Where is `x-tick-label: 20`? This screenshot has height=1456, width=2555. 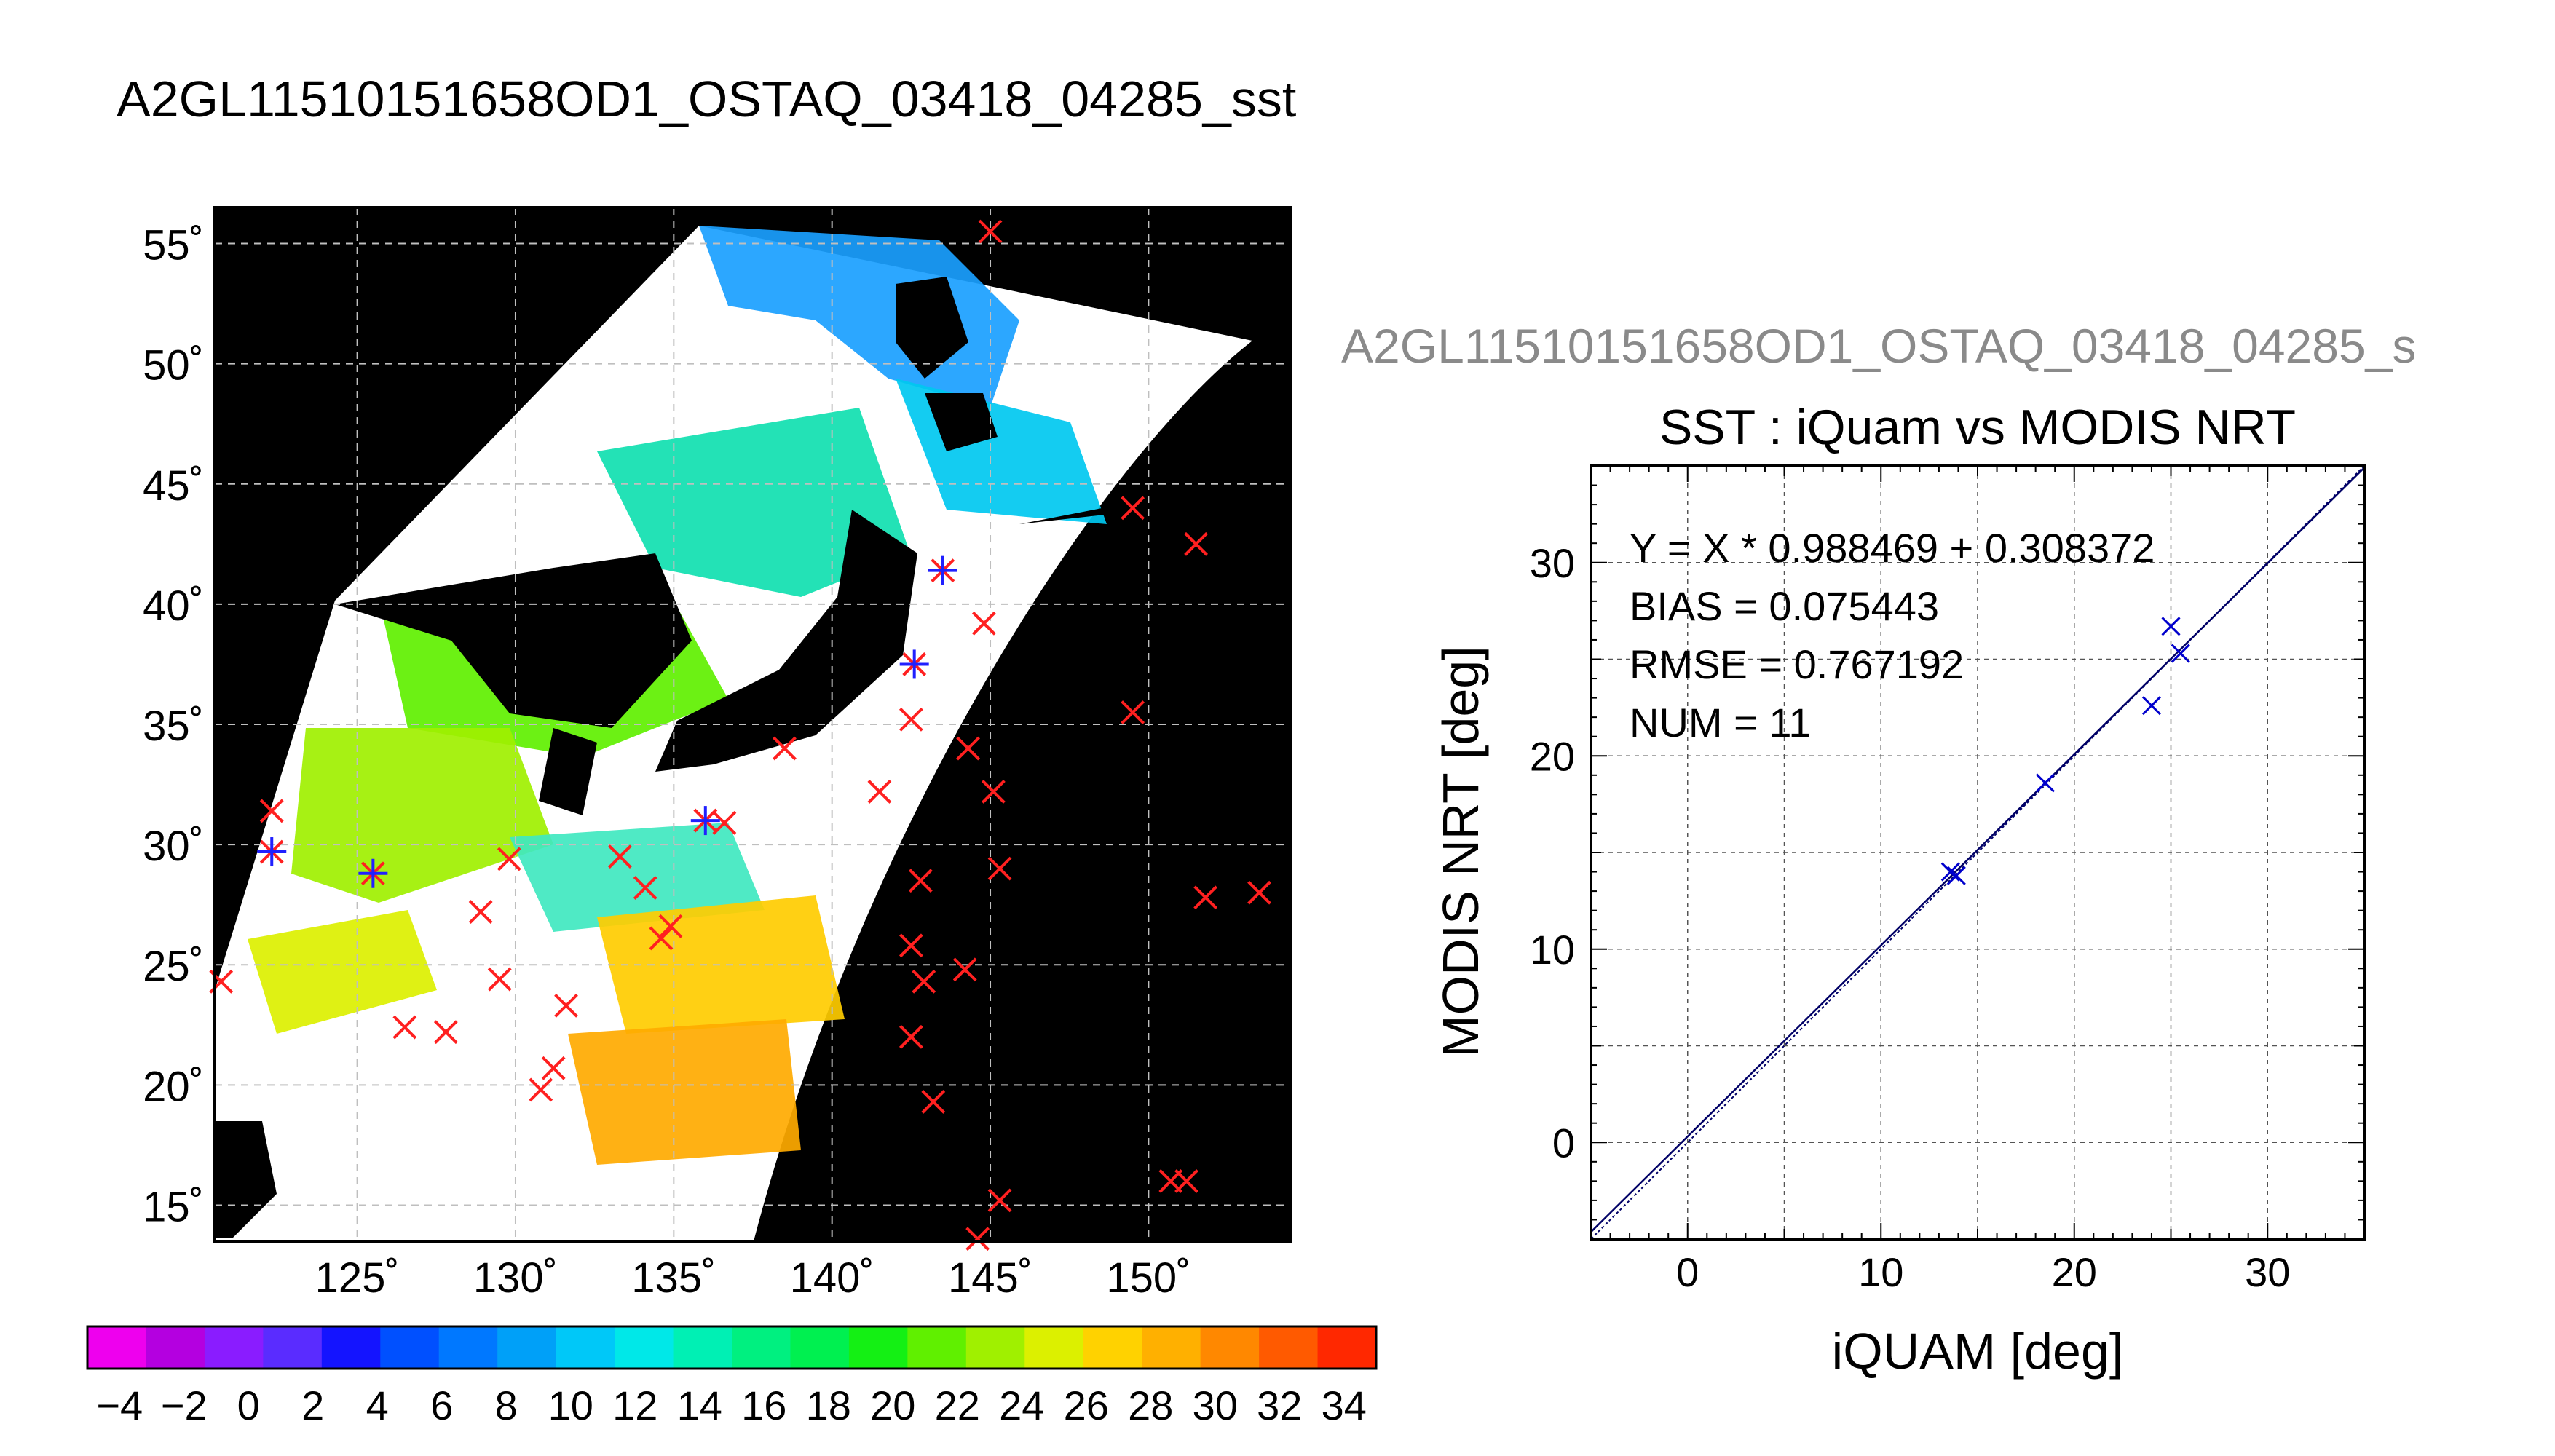
x-tick-label: 20 is located at coordinates (2074, 1272).